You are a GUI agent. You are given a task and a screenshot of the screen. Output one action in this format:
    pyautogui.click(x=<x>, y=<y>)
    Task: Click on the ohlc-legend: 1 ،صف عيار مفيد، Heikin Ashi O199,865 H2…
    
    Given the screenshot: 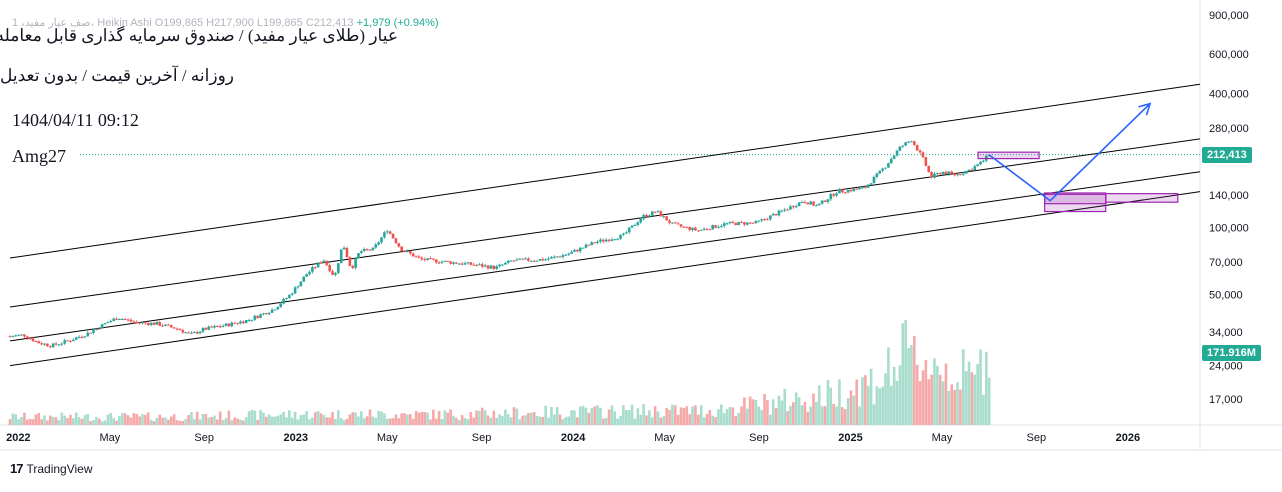 What is the action you would take?
    pyautogui.click(x=225, y=22)
    